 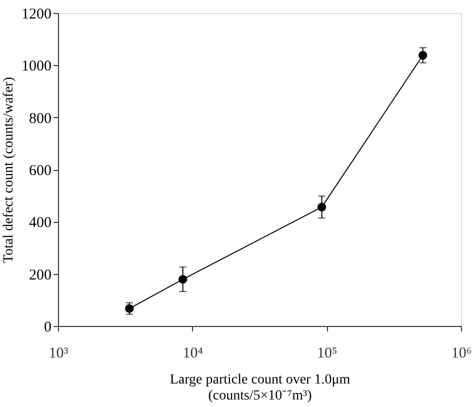 I want to click on x-axis-title: Large particle count over 1.0μm (counts/5×10⁻⁷m³), so click(x=260, y=388).